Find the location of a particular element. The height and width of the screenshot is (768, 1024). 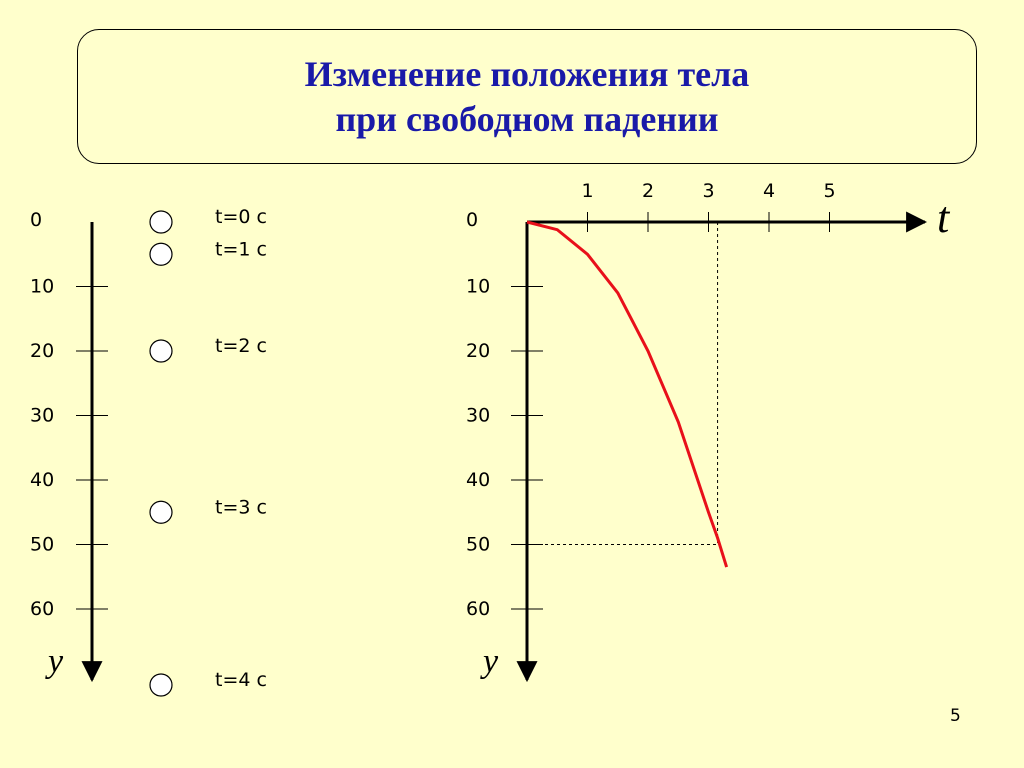

y-tick-label: 20 is located at coordinates (478, 351).